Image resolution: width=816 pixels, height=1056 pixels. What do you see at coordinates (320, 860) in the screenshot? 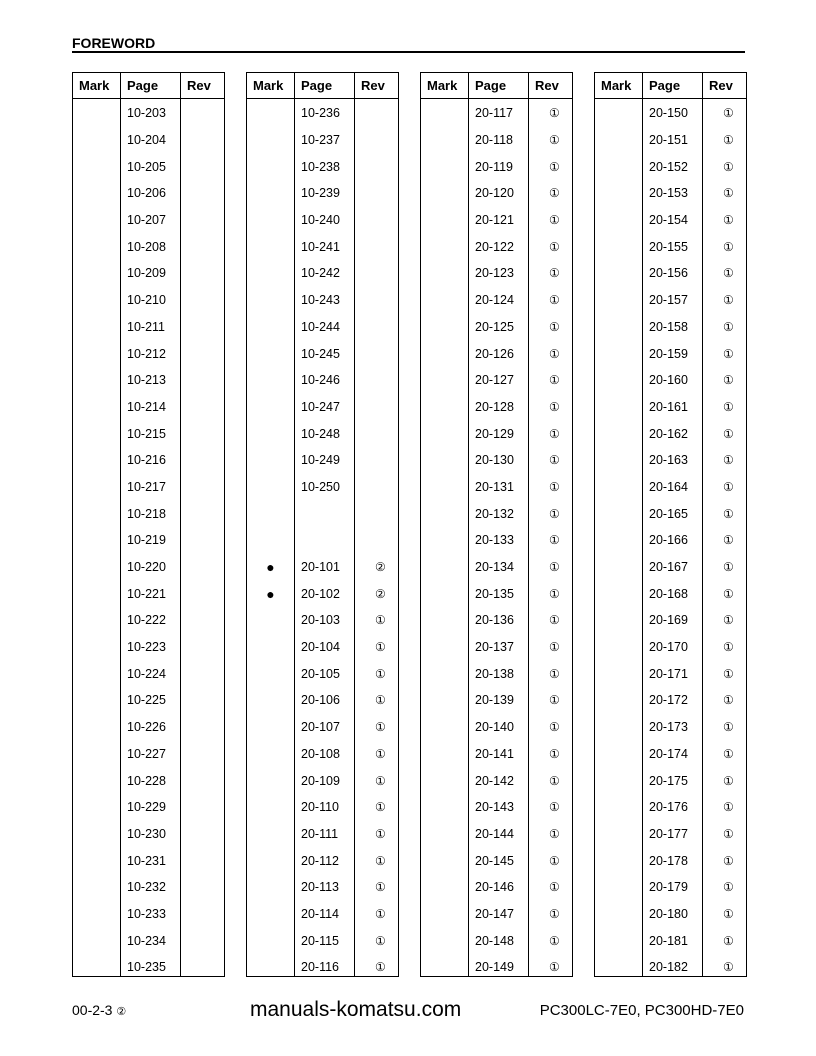
I see `cell-page: 20-112` at bounding box center [320, 860].